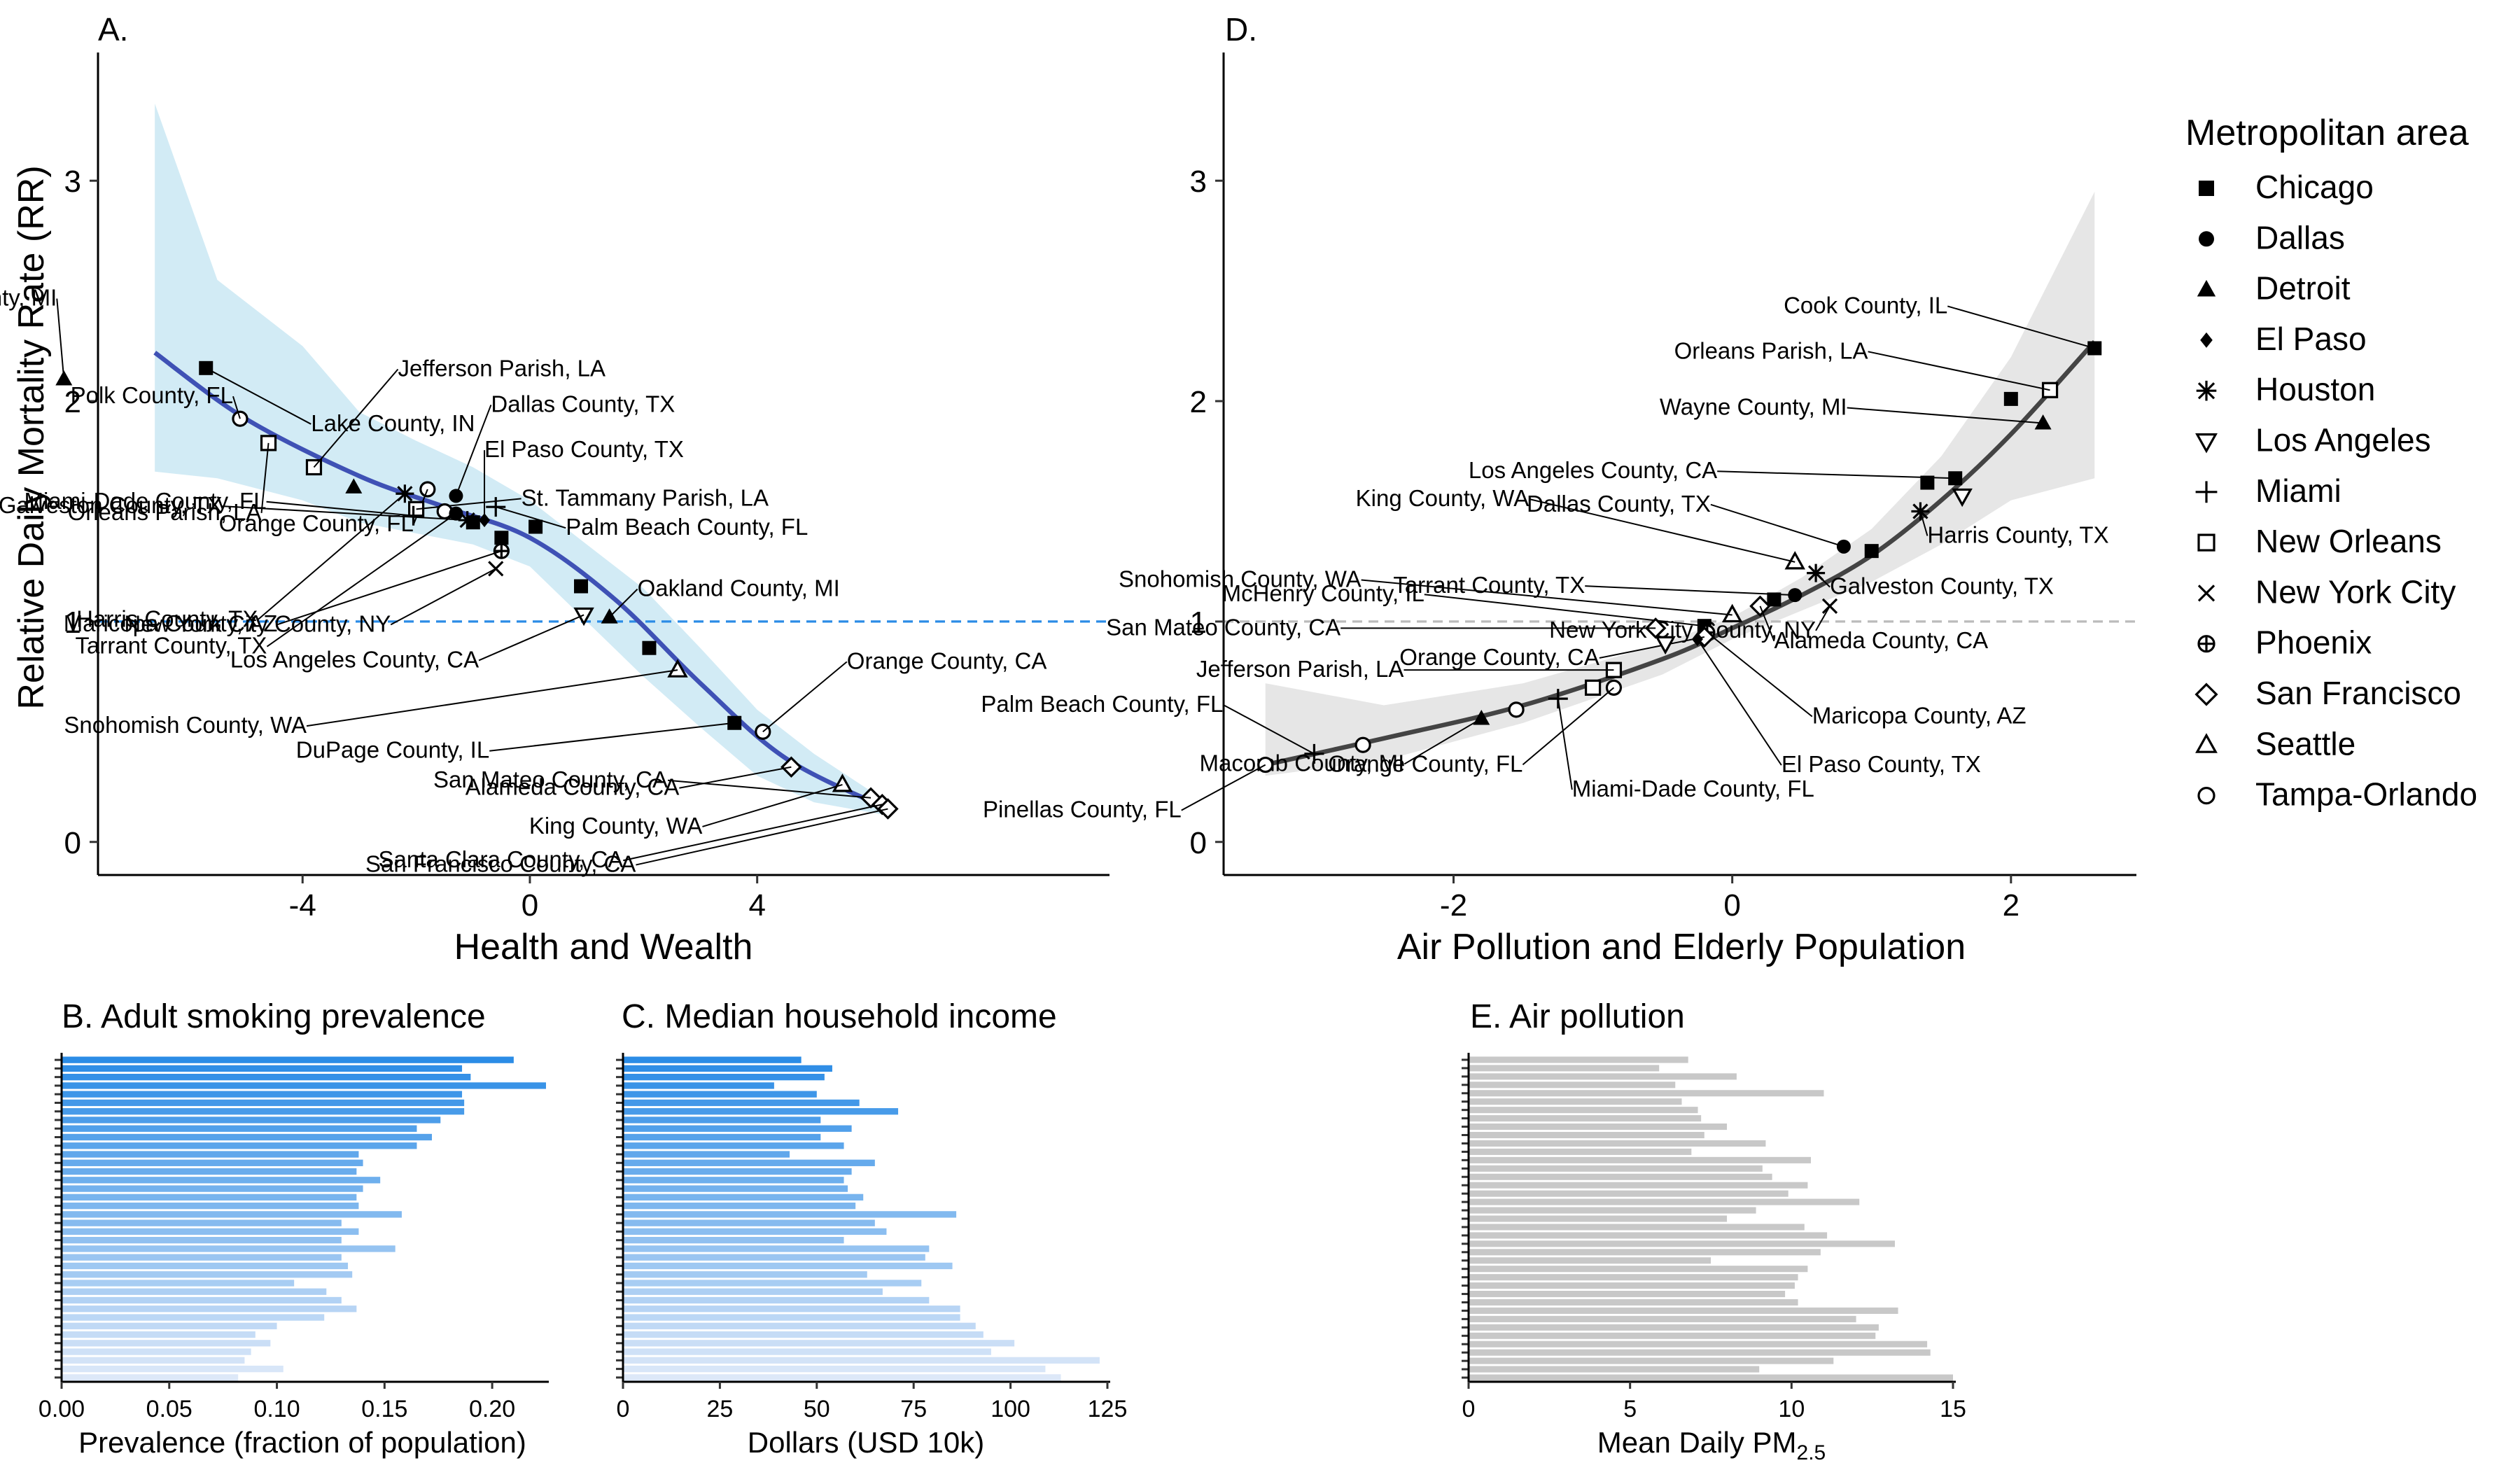  What do you see at coordinates (77, 1016) in the screenshot?
I see `panel-b-letter: B.` at bounding box center [77, 1016].